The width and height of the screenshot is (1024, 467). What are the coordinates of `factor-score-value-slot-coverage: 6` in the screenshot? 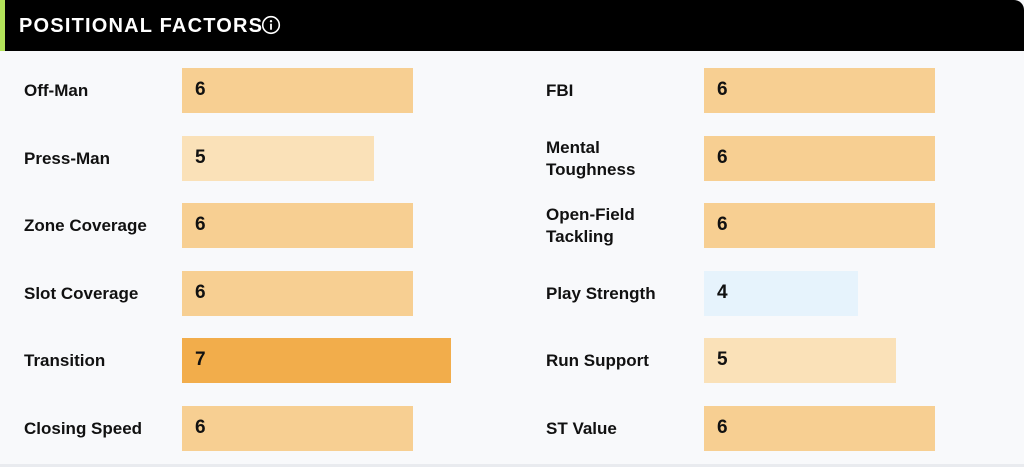 It's located at (200, 292).